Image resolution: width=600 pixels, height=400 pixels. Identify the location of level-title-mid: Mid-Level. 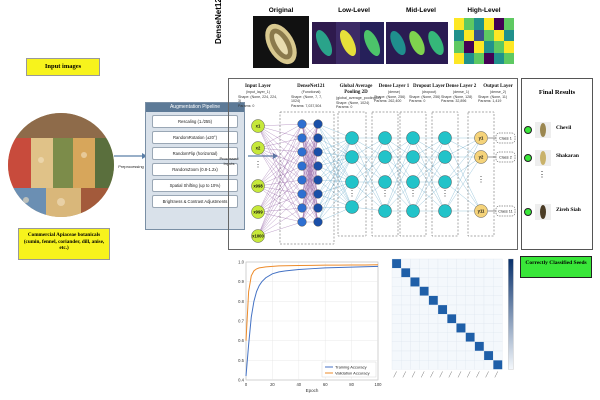
(421, 10).